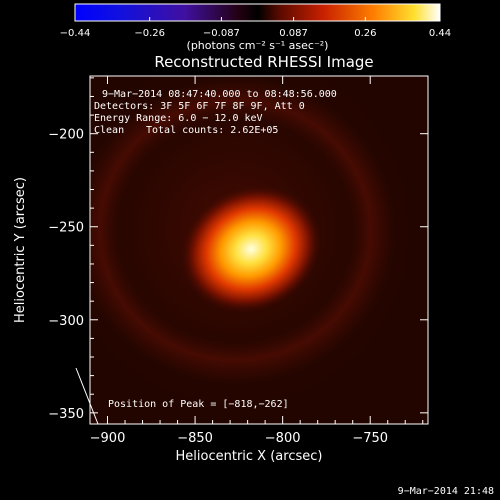  What do you see at coordinates (20, 250) in the screenshot?
I see `y-axis-label: Heliocentric Y (arcsec)` at bounding box center [20, 250].